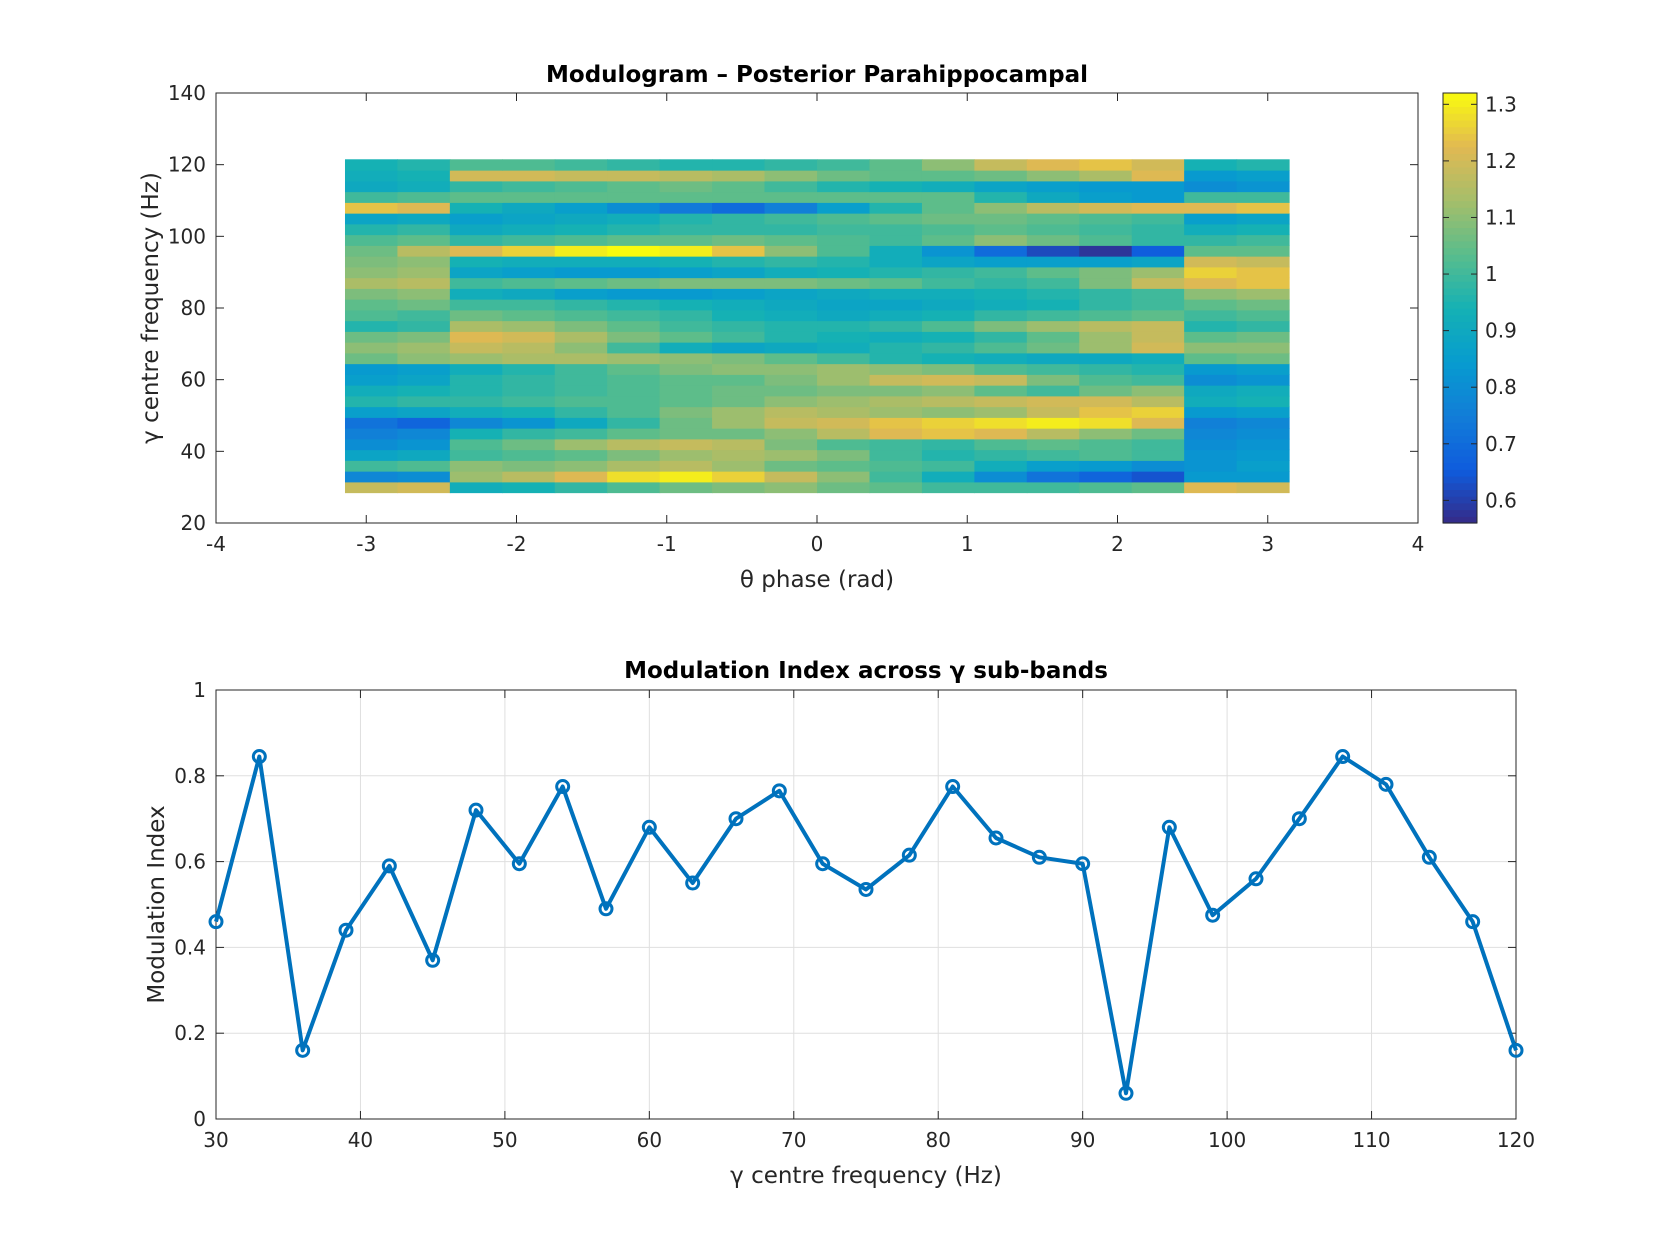 This screenshot has height=1250, width=1667. I want to click on y-tick-label: 0.6, so click(190, 862).